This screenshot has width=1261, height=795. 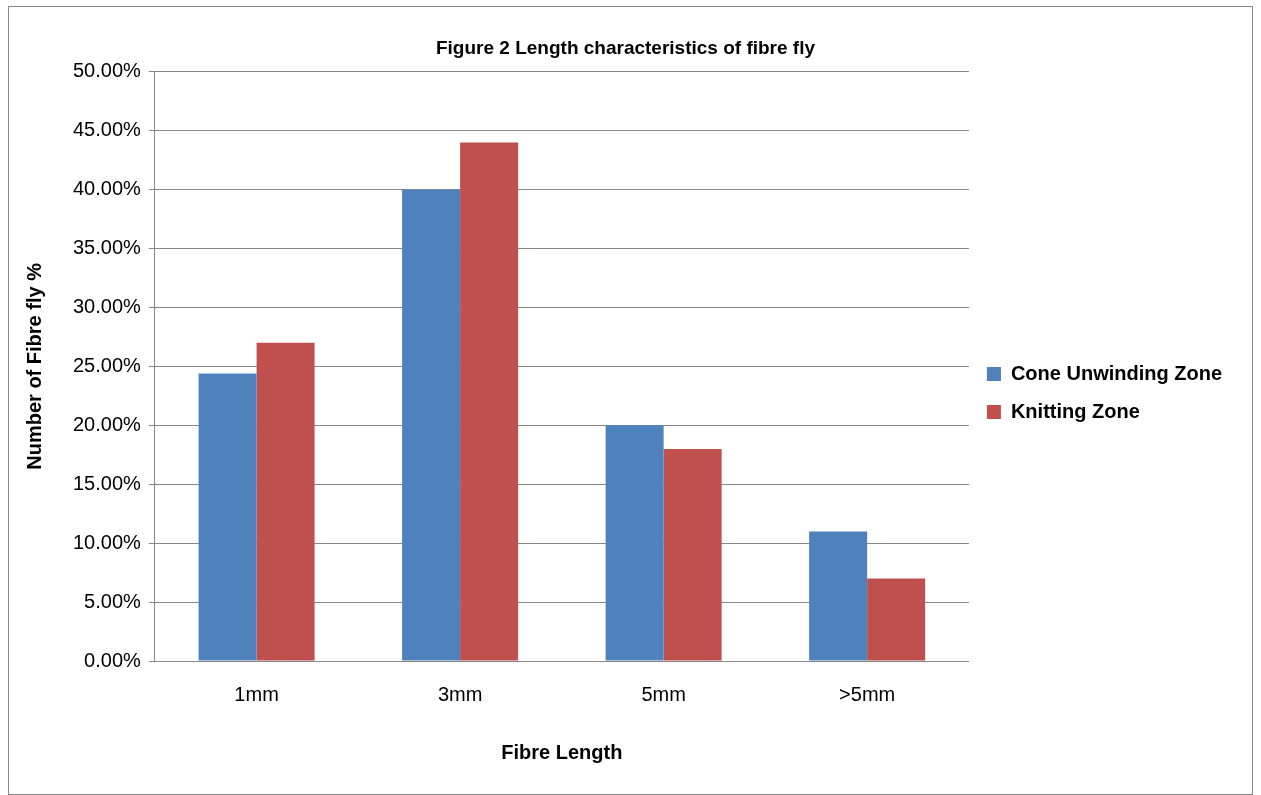 What do you see at coordinates (562, 751) in the screenshot?
I see `x-axis-title: Fibre Length` at bounding box center [562, 751].